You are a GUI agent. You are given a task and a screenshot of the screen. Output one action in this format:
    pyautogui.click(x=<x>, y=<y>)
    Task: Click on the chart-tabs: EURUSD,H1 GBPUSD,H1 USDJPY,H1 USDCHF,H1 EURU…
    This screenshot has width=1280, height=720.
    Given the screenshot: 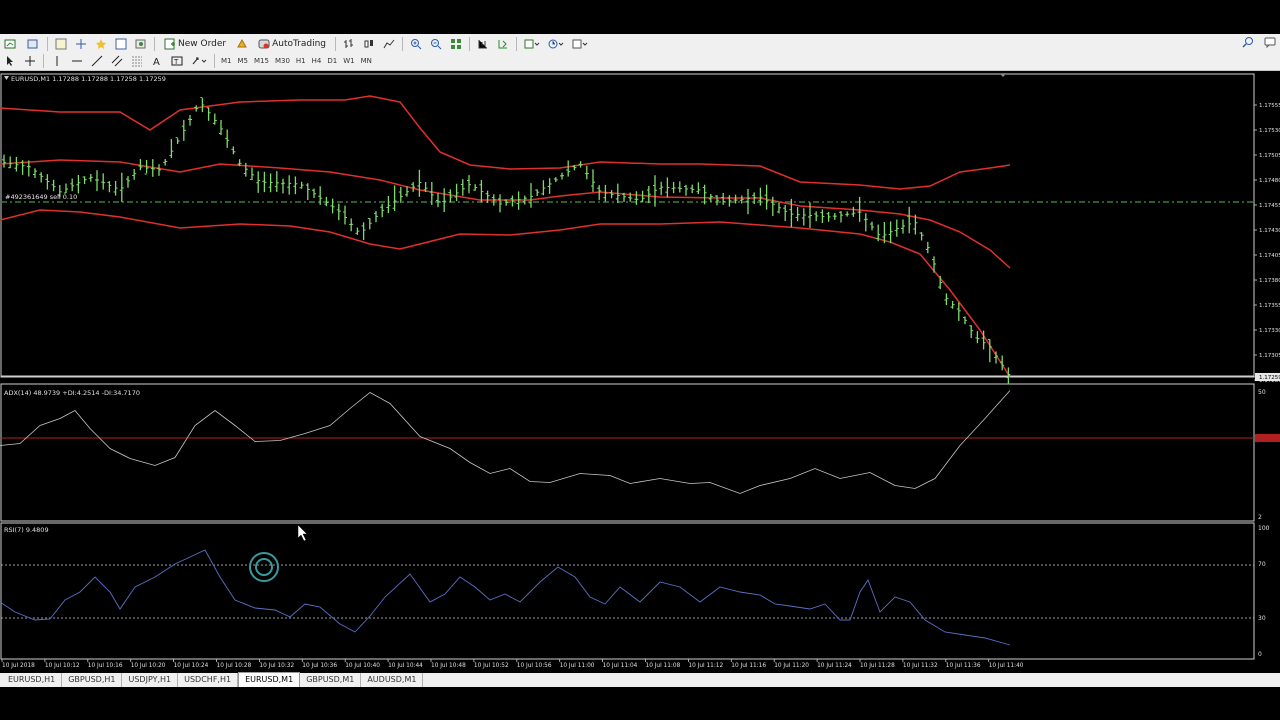 What is the action you would take?
    pyautogui.click(x=640, y=679)
    